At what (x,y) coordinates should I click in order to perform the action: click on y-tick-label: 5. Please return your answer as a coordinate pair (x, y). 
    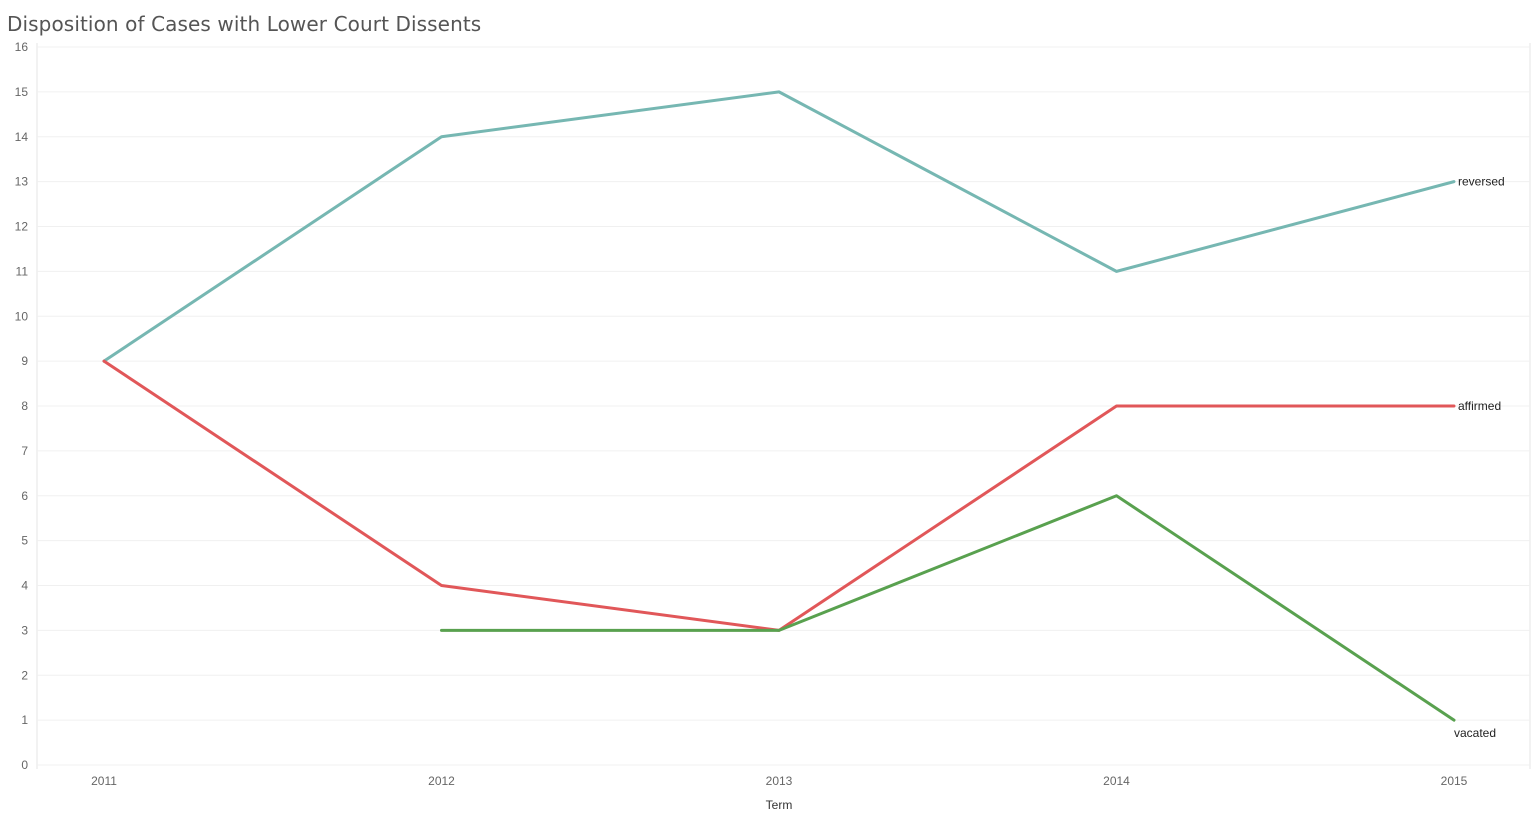
    Looking at the image, I should click on (24, 541).